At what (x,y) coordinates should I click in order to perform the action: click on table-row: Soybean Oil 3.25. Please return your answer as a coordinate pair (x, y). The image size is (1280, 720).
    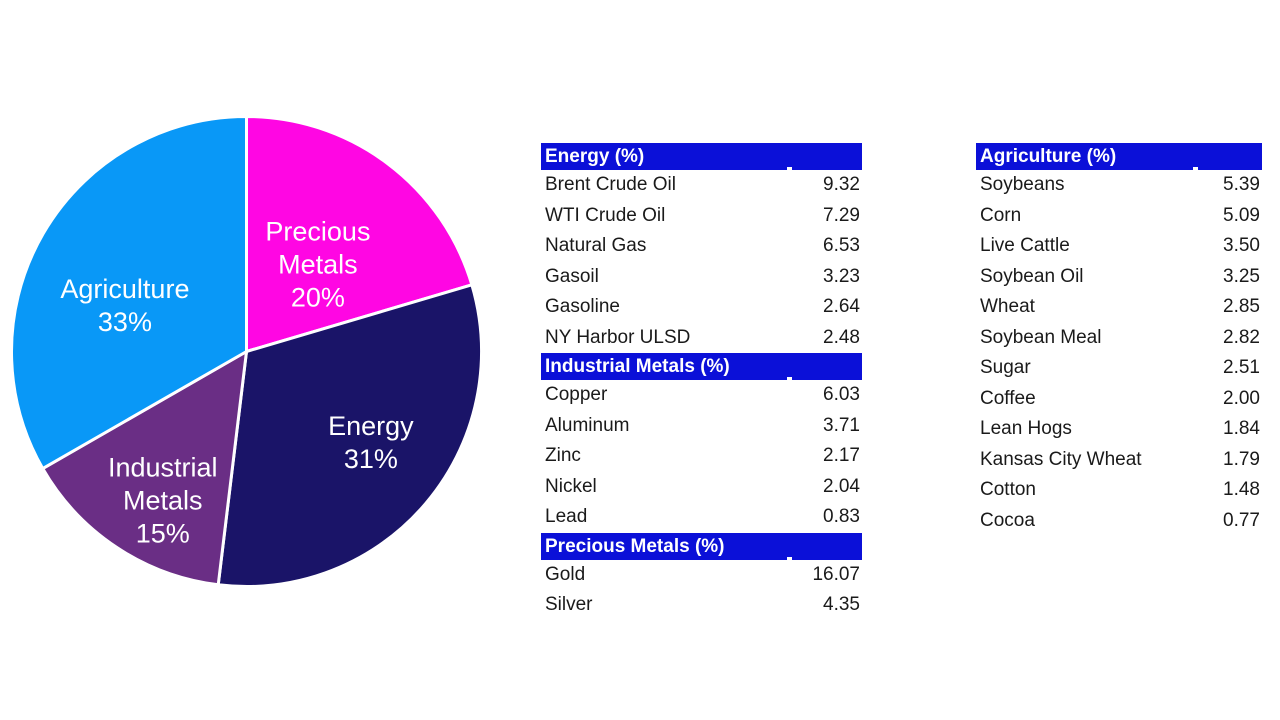
    Looking at the image, I should click on (1119, 277).